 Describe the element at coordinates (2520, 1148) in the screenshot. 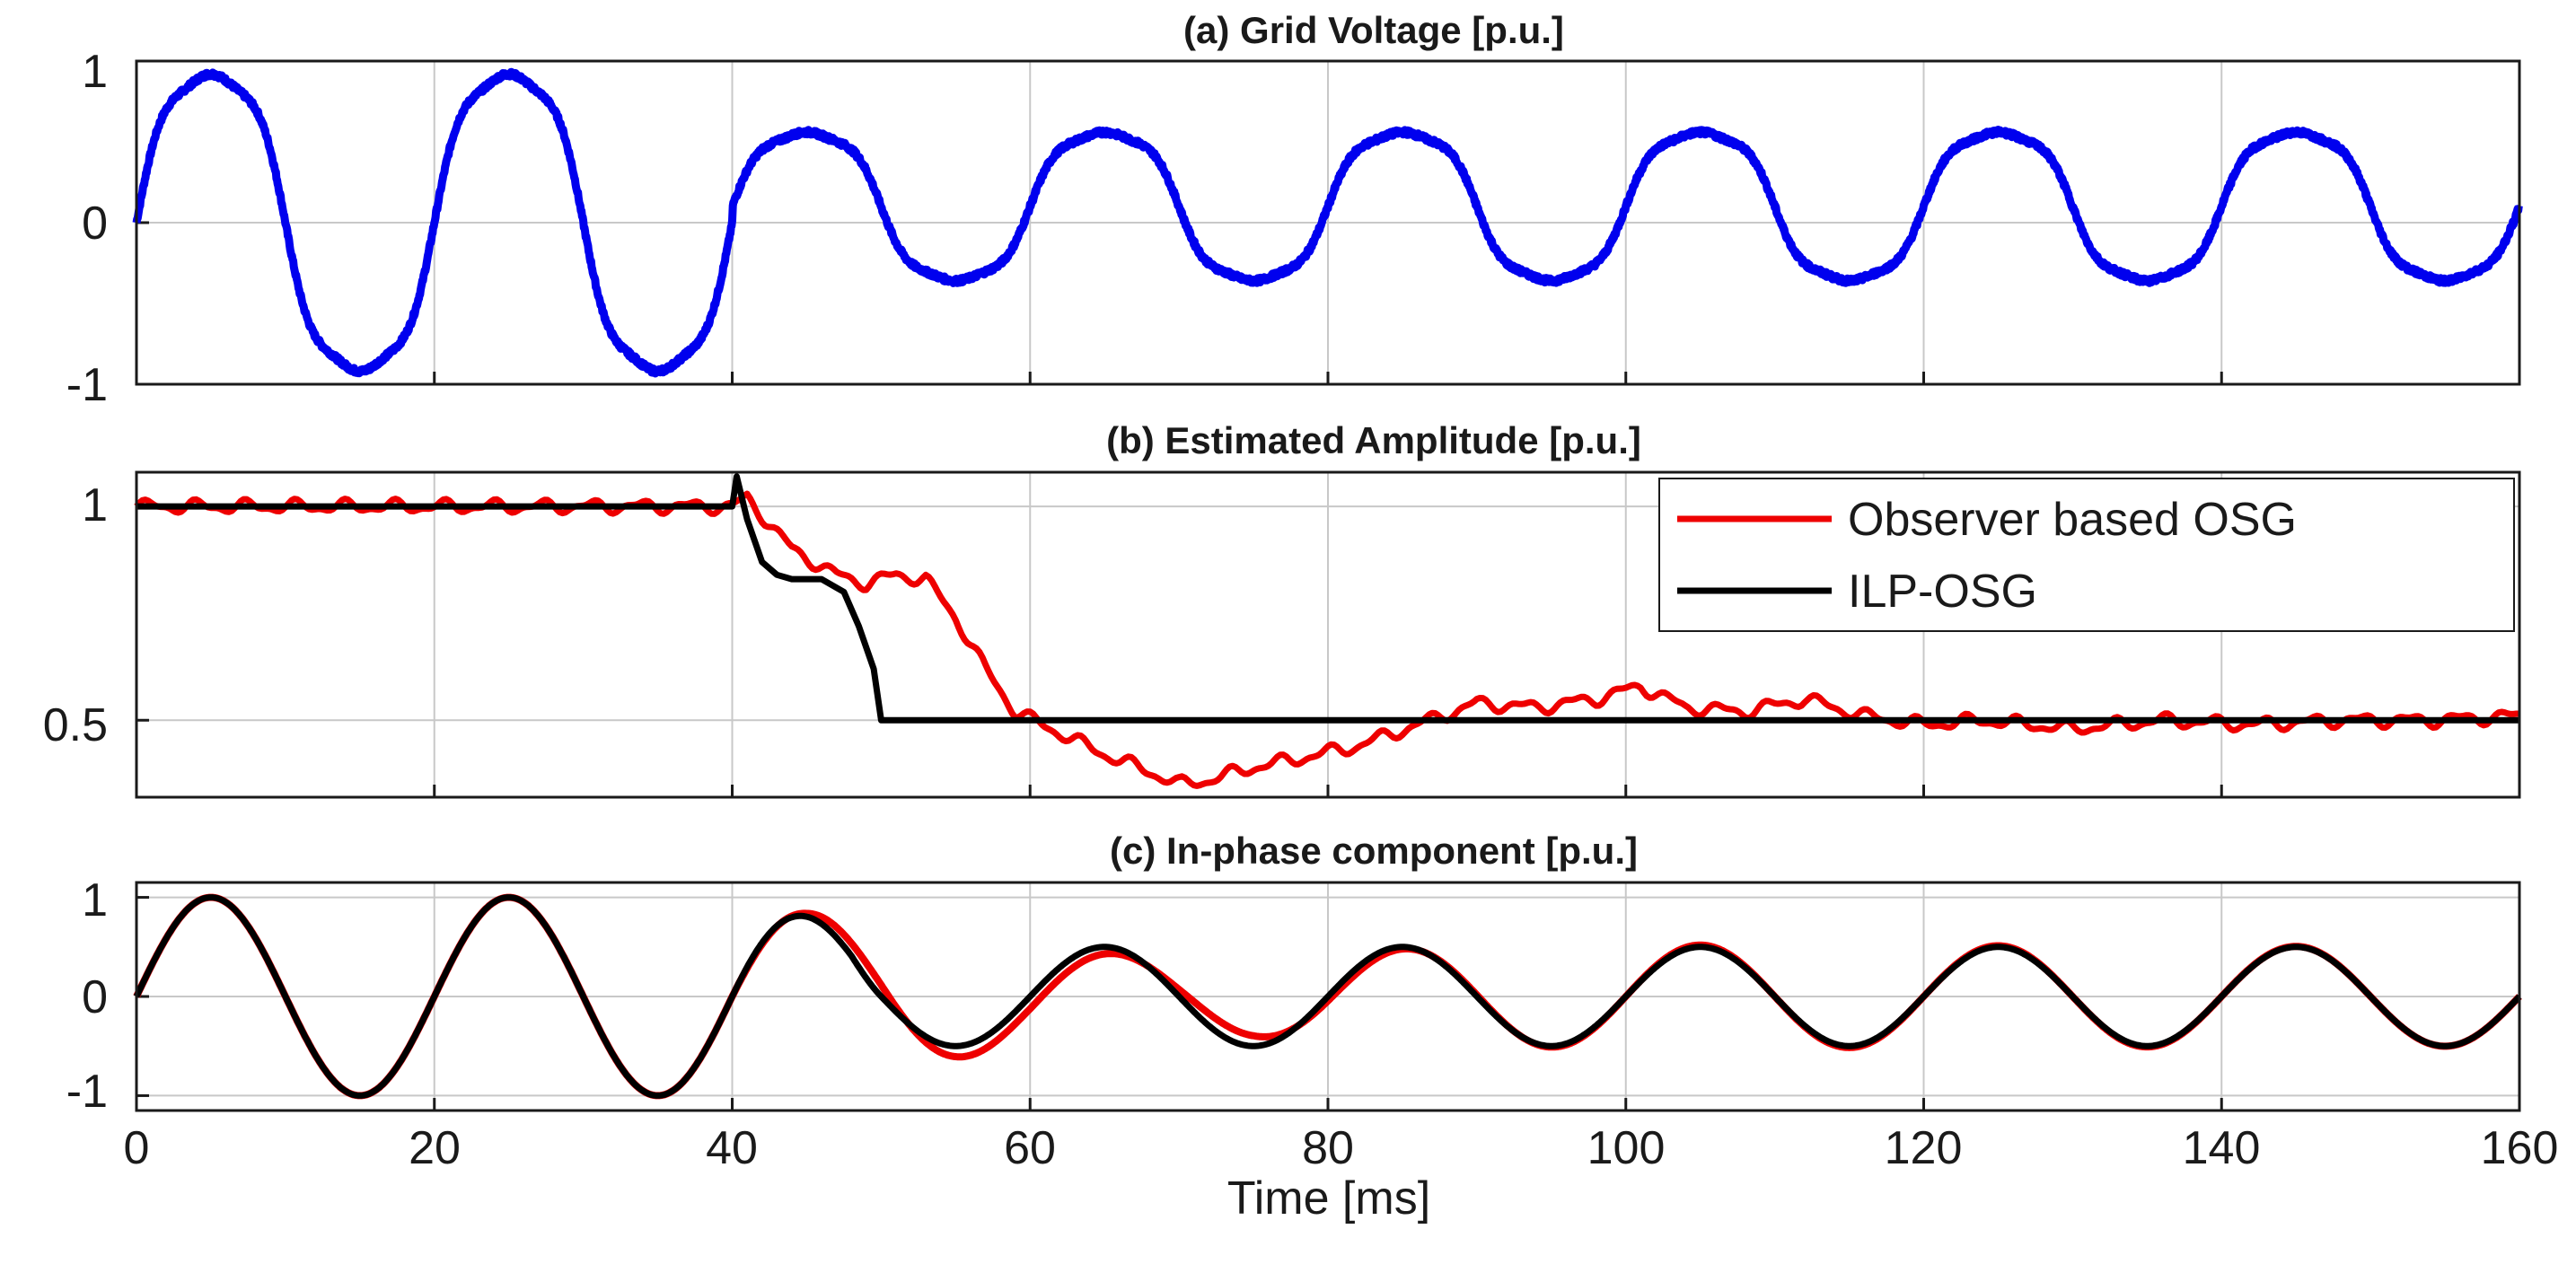

I see `xtick-160: 160` at that location.